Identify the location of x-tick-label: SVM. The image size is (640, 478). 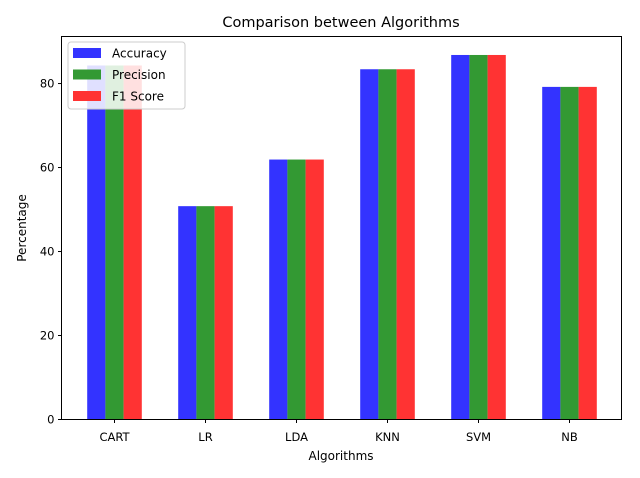
(478, 437).